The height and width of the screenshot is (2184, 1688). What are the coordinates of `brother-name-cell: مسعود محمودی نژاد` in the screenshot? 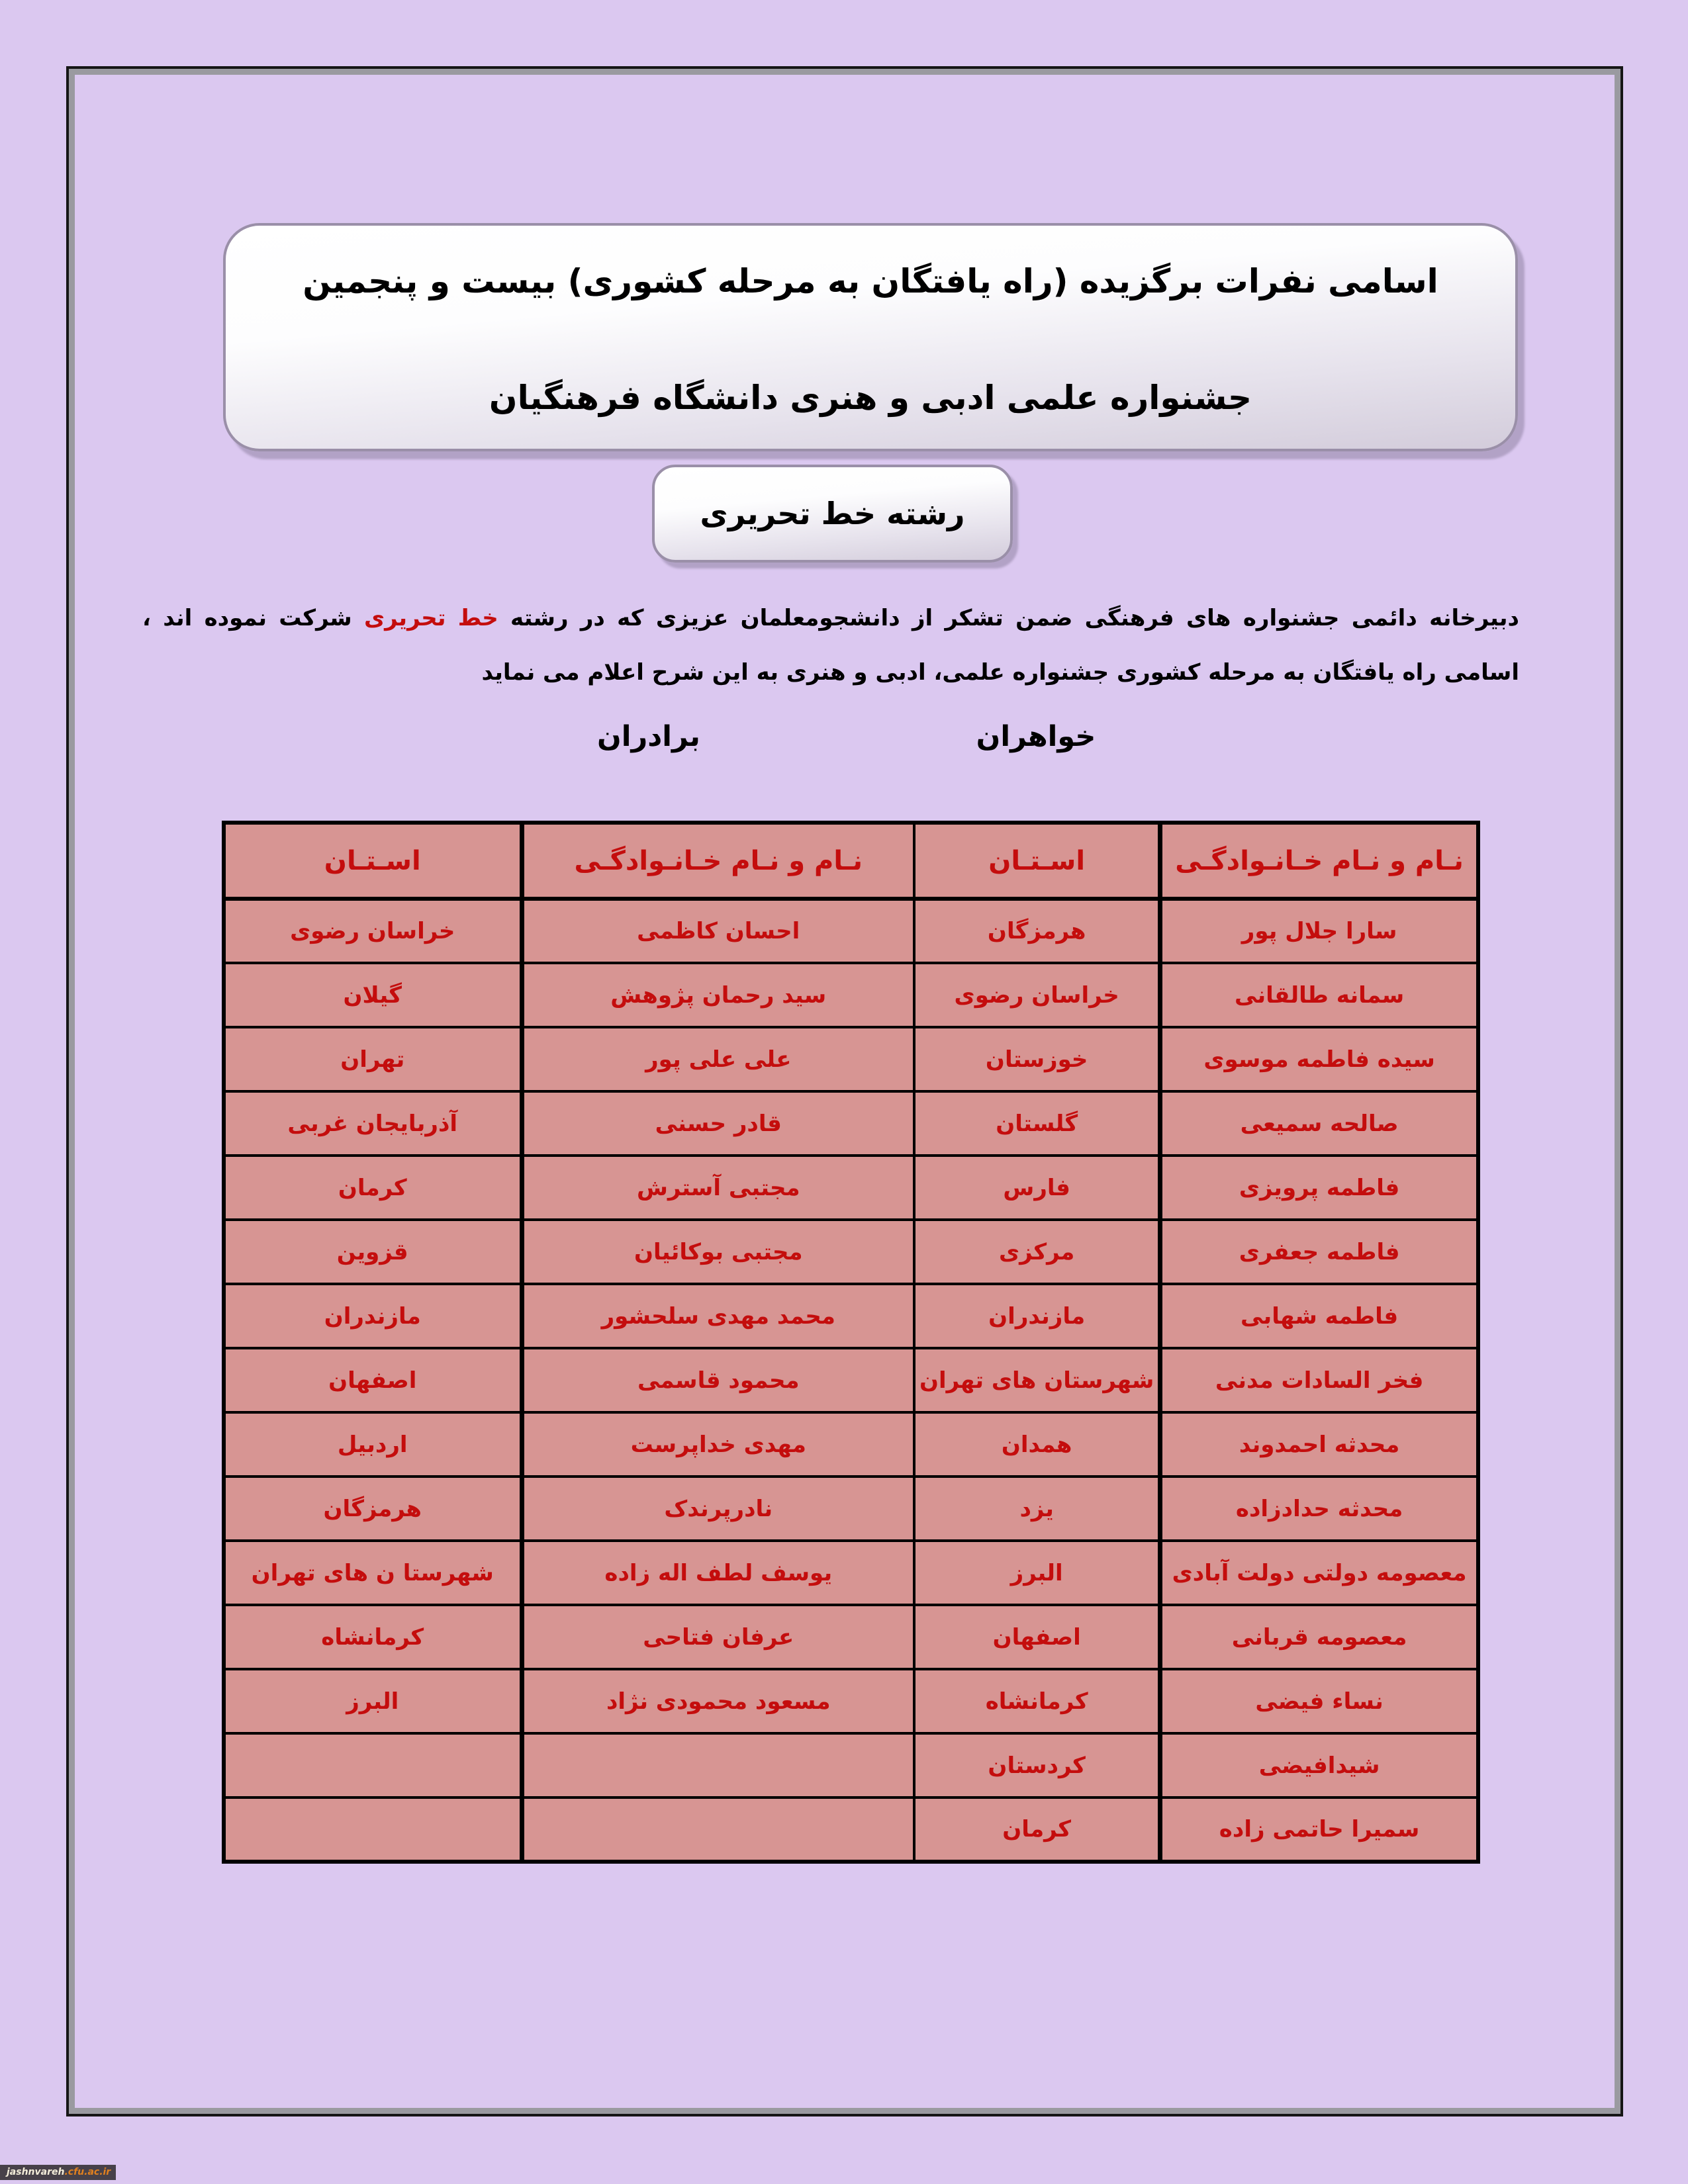 It's located at (717, 1701).